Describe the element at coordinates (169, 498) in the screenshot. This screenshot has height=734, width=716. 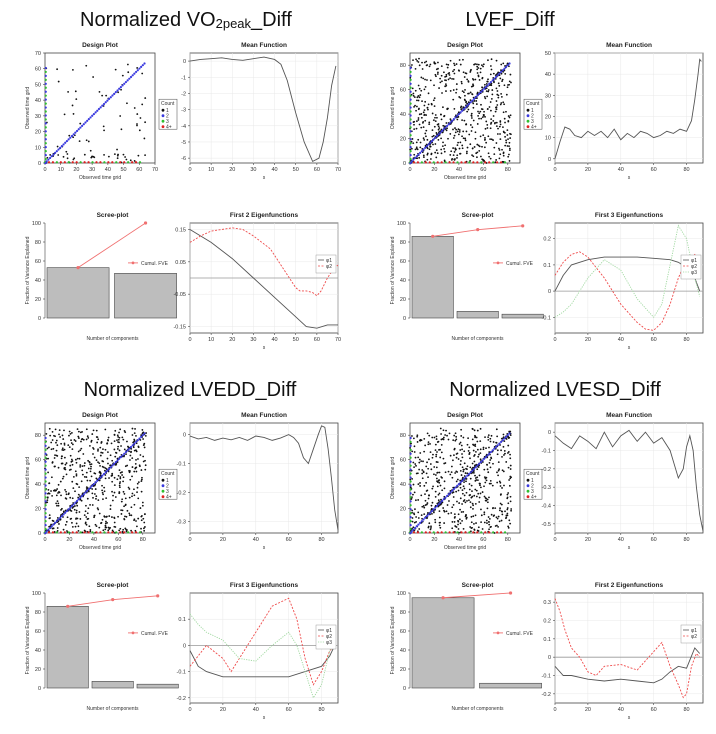
I see `design-legend-label: 4+` at that location.